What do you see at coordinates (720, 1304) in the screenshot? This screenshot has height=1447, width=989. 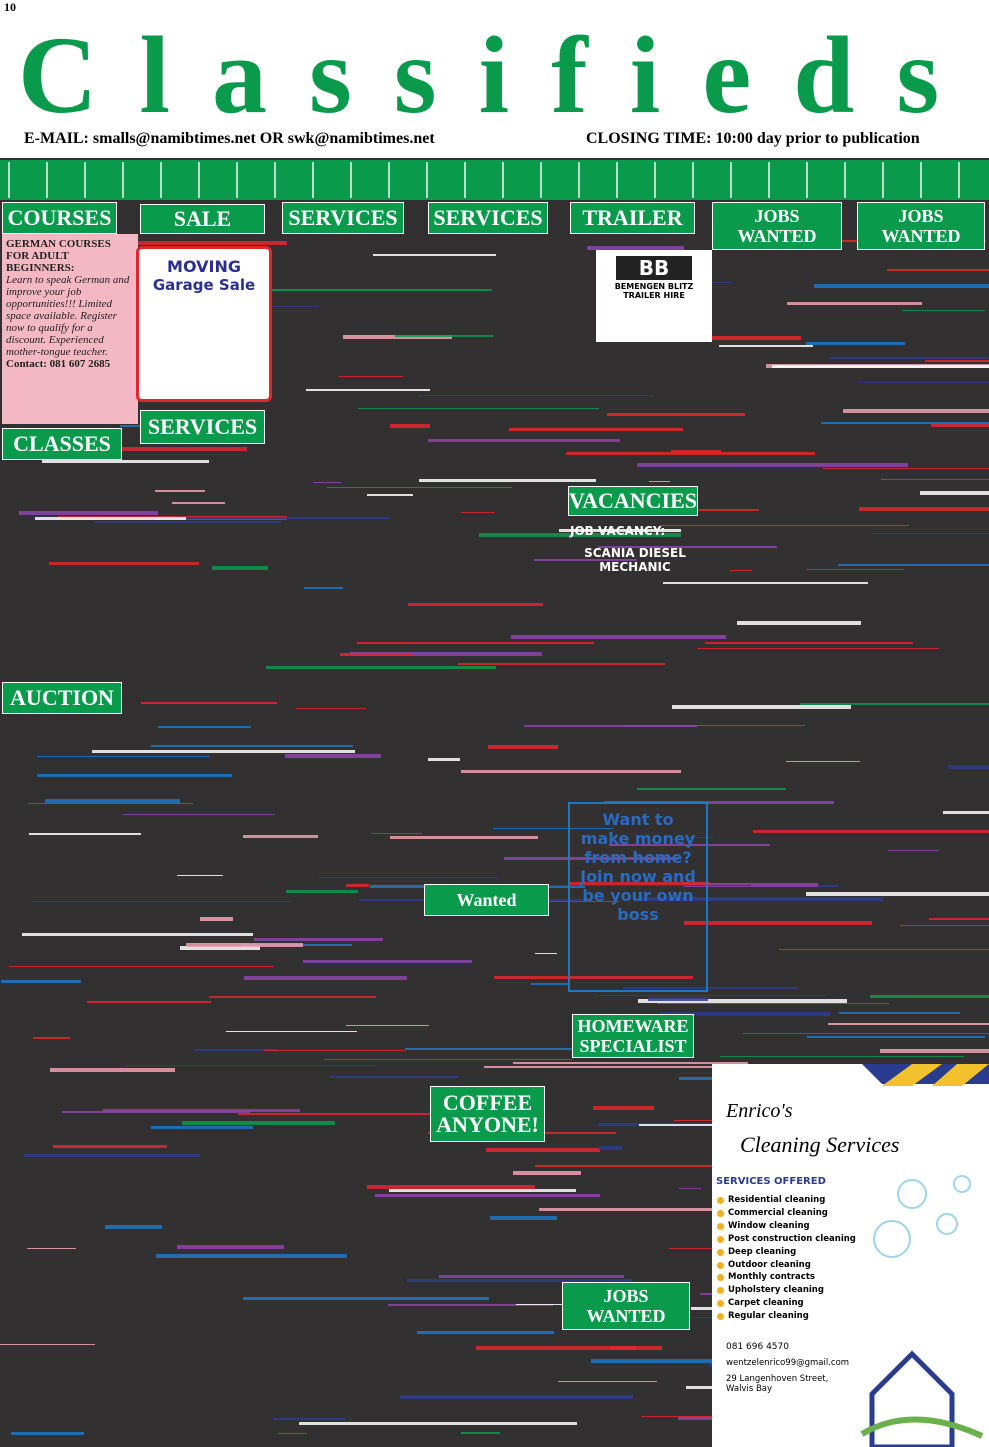 I see `bullet` at bounding box center [720, 1304].